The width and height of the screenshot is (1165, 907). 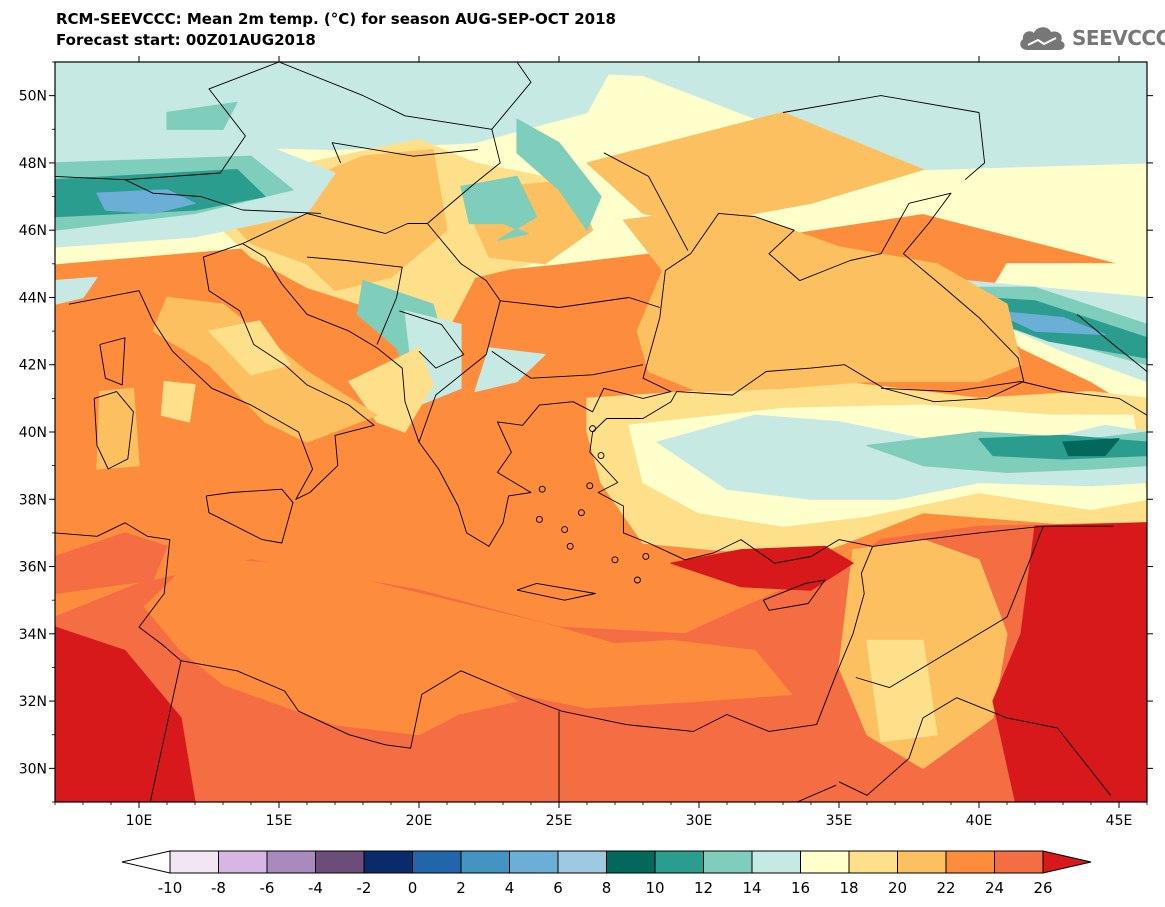 What do you see at coordinates (654, 888) in the screenshot?
I see `colorbar-label: 10` at bounding box center [654, 888].